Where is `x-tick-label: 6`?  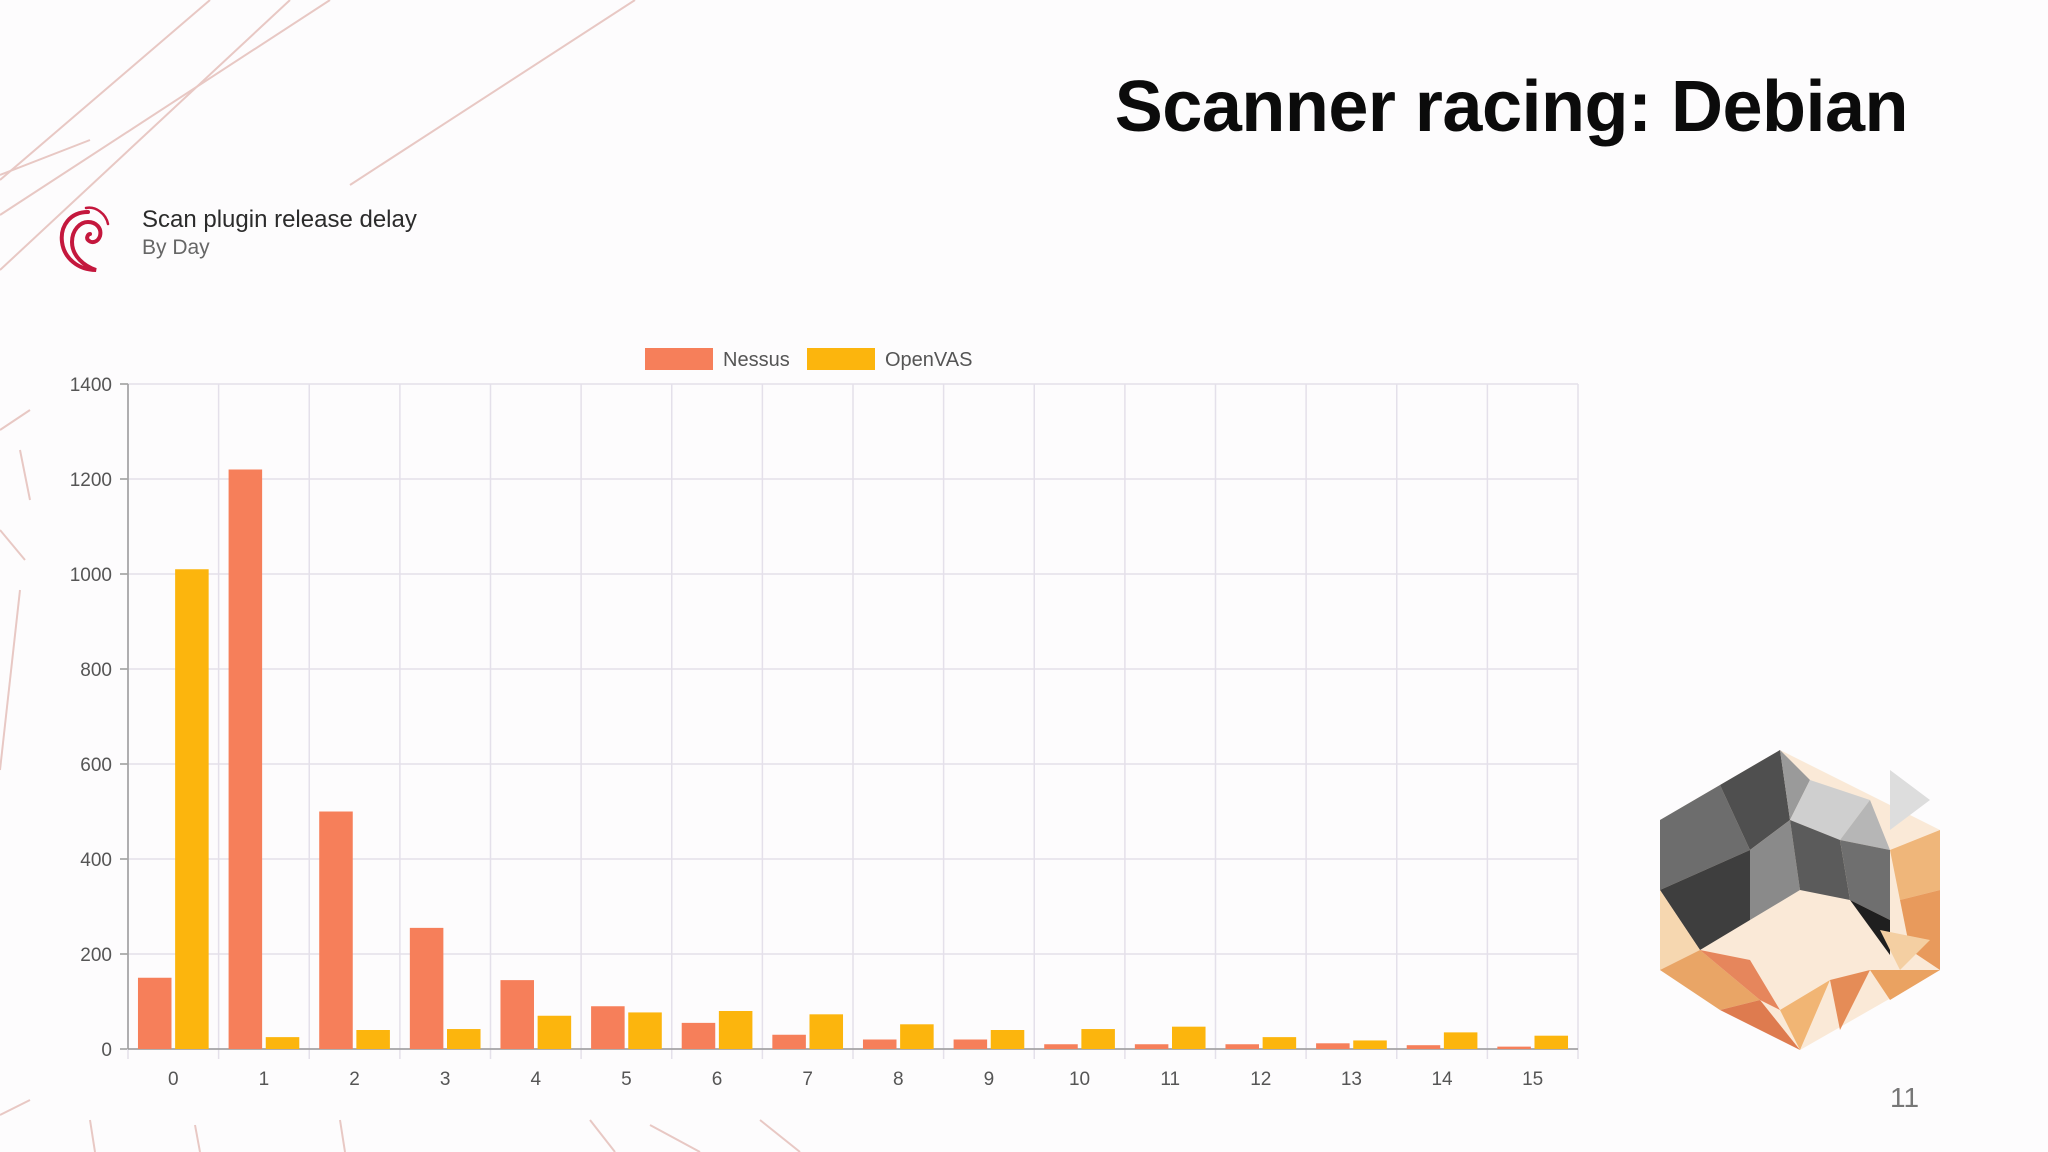
x-tick-label: 6 is located at coordinates (717, 1079).